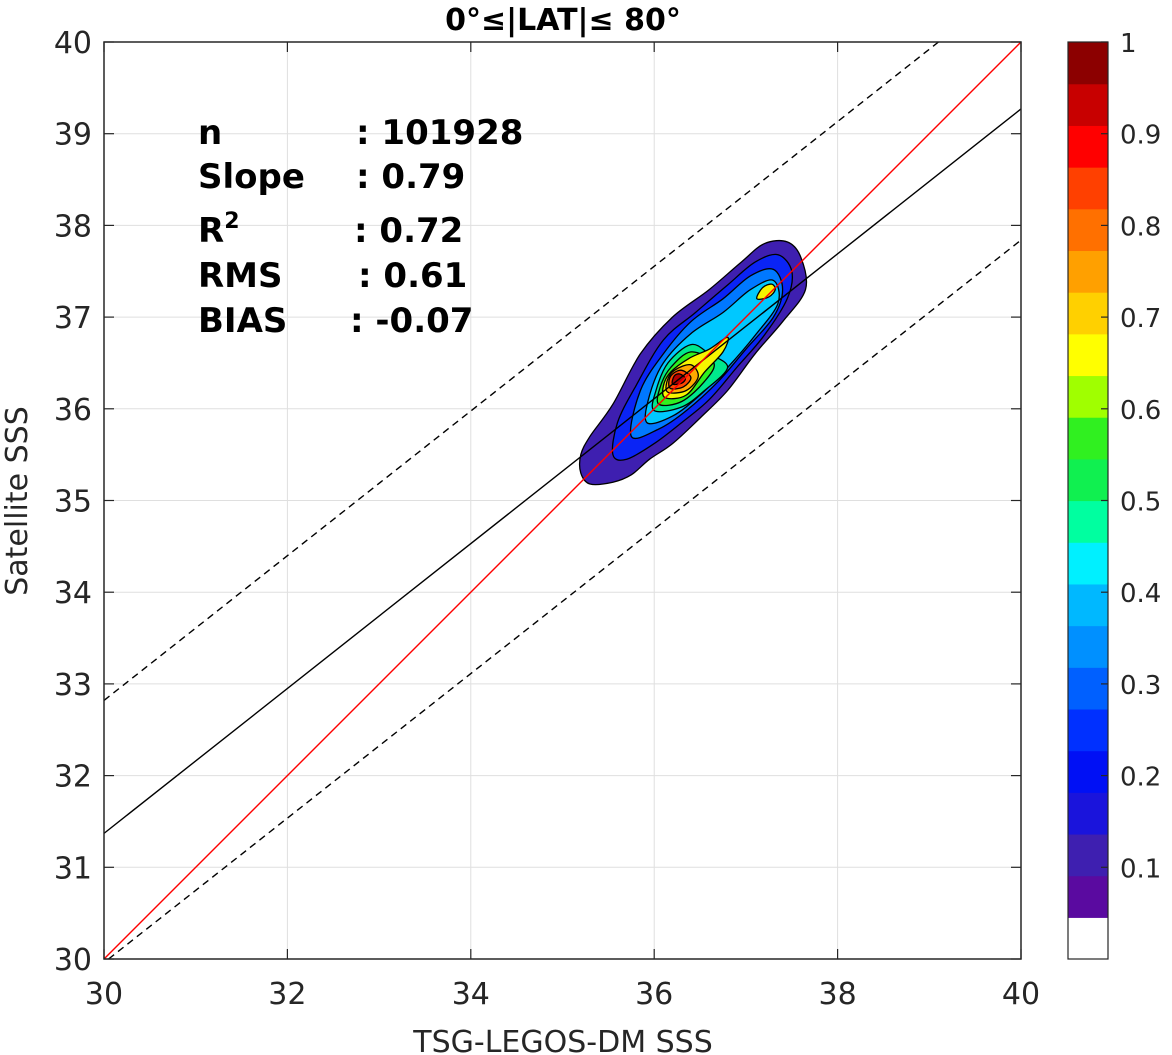 The height and width of the screenshot is (1055, 1172). I want to click on stat-label: n, so click(210, 133).